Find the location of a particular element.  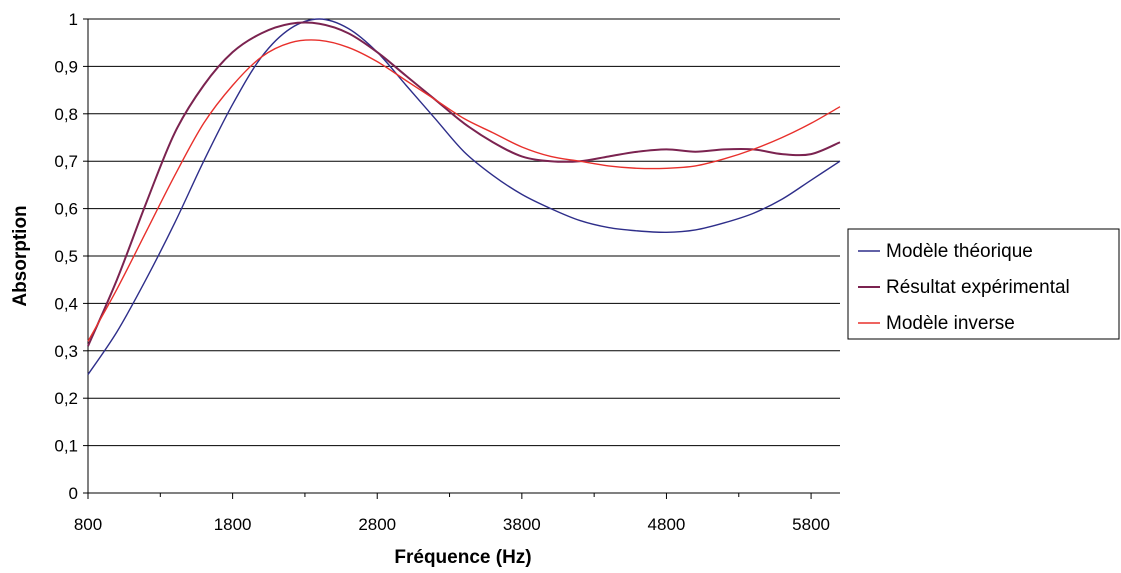

legend-box is located at coordinates (983, 284).